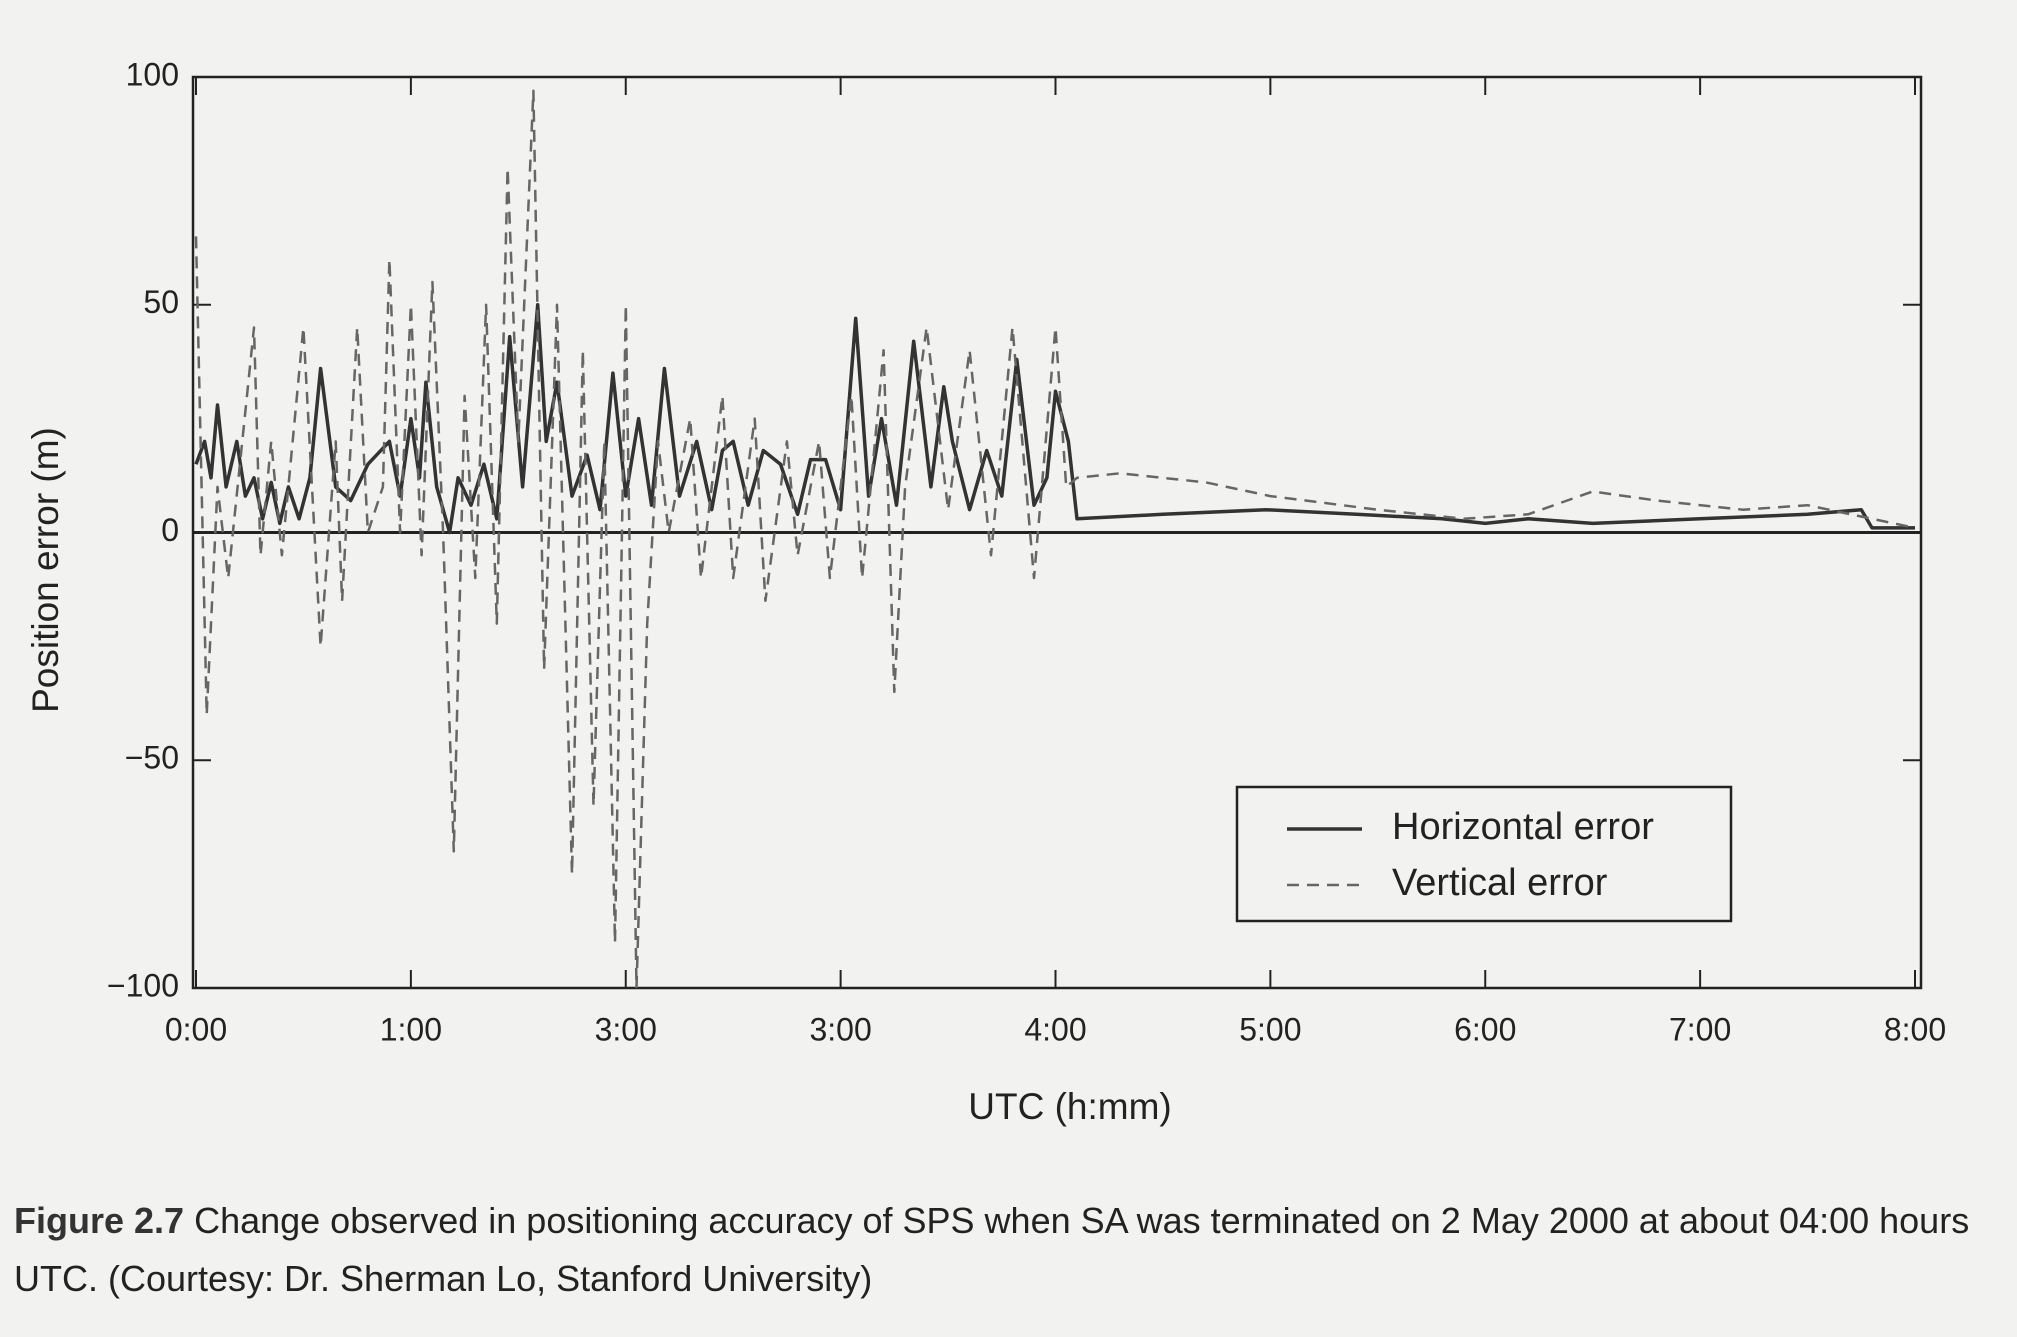 The height and width of the screenshot is (1337, 2017). What do you see at coordinates (1700, 1029) in the screenshot?
I see `x-tick-label: 7:00` at bounding box center [1700, 1029].